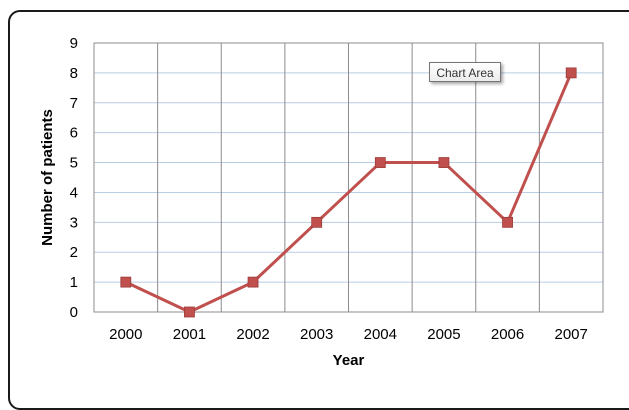 This screenshot has width=629, height=410. I want to click on y-tick-label: 1, so click(74, 282).